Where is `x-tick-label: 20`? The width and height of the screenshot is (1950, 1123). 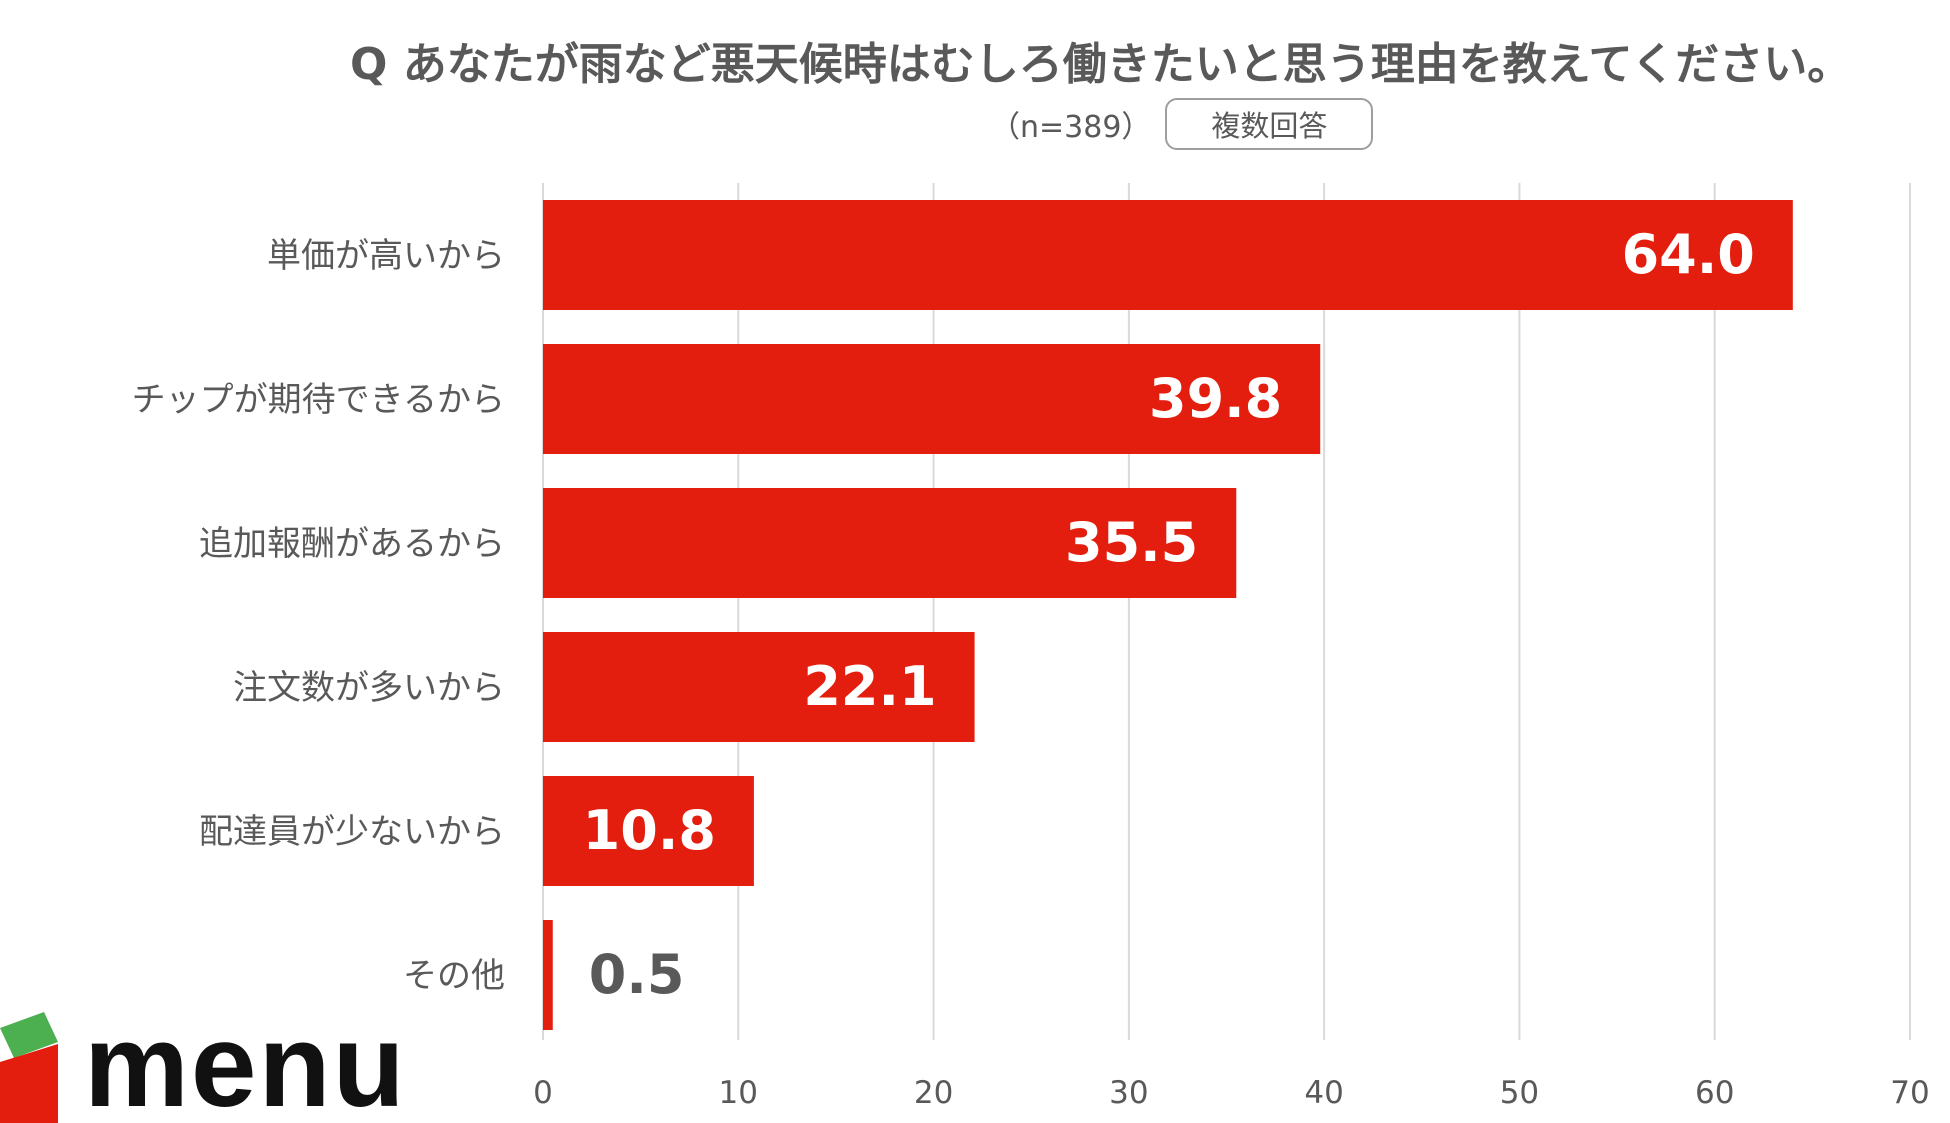 x-tick-label: 20 is located at coordinates (933, 1093).